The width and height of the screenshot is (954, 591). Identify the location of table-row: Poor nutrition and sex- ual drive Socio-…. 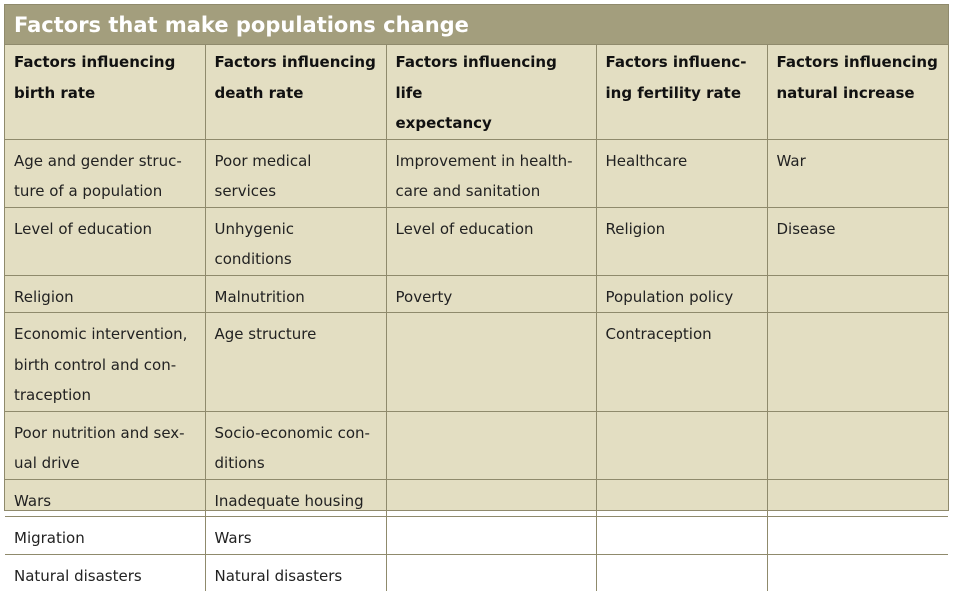
(476, 445).